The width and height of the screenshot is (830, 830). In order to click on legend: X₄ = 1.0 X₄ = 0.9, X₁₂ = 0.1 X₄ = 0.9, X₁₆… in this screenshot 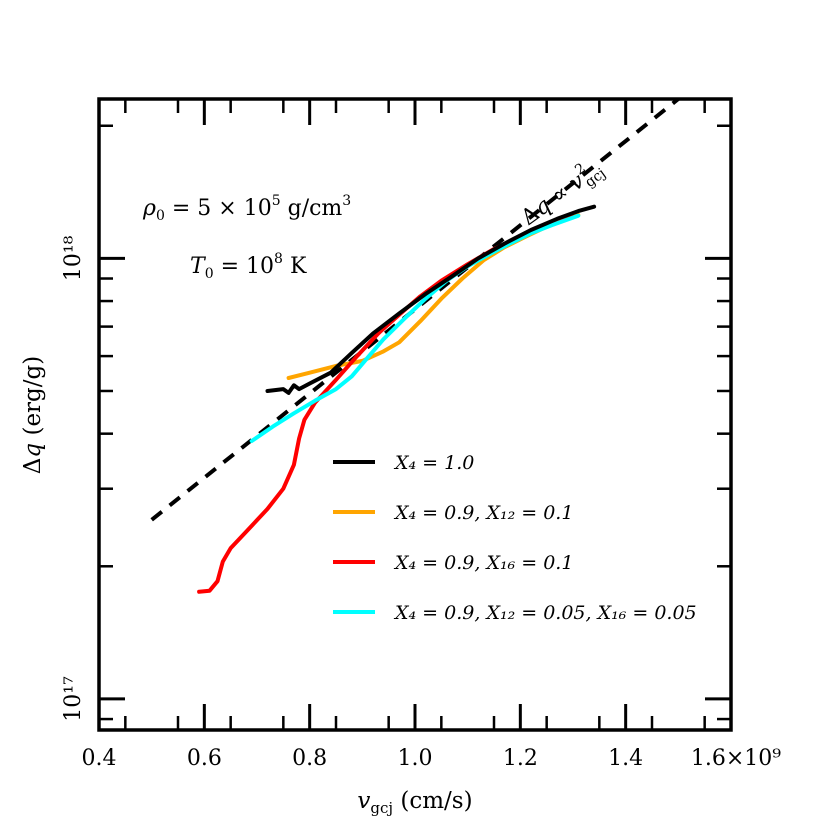, I will do `click(515, 538)`.